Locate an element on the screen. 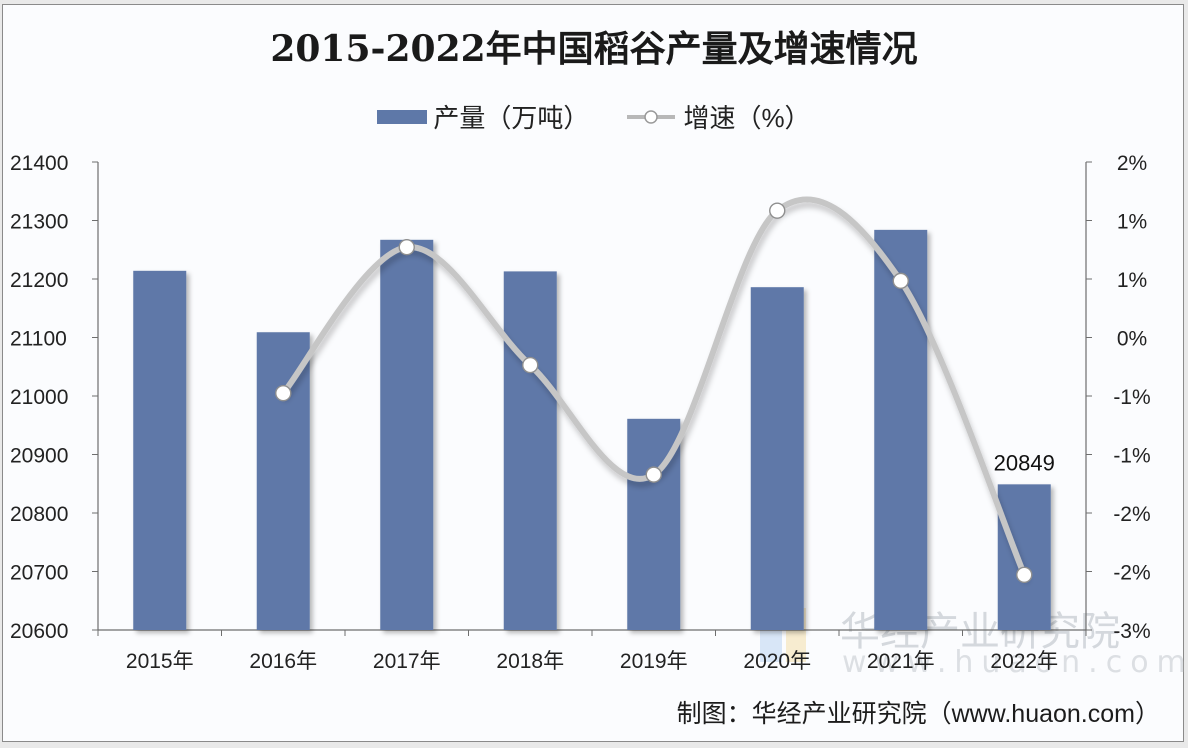 This screenshot has width=1188, height=748. source-credit: 制图：华经产业研究院（www.huaon.com） is located at coordinates (918, 714).